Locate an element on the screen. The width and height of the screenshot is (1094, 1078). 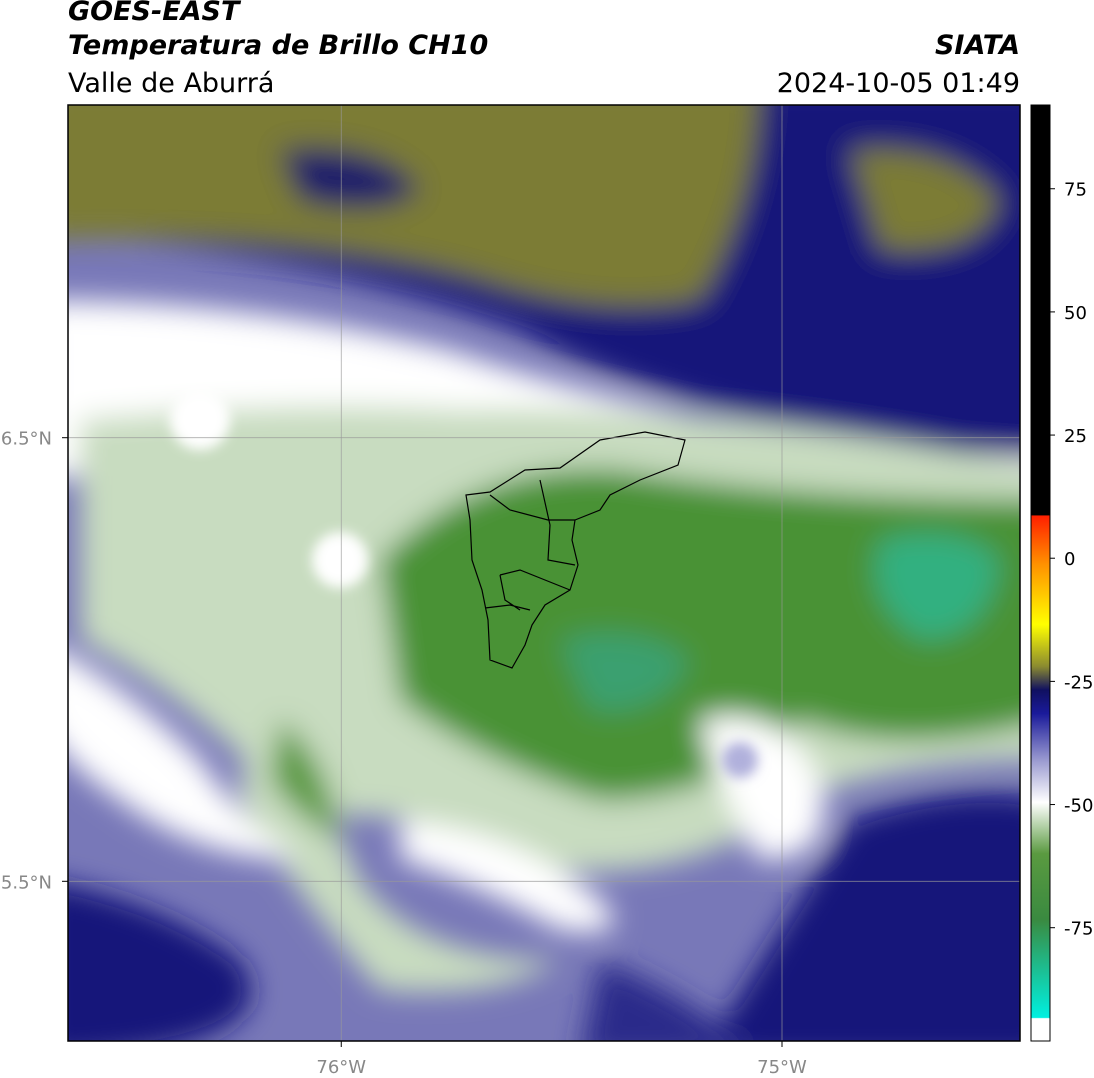
timestamp: 2024-10-05 01:49 is located at coordinates (898, 83).